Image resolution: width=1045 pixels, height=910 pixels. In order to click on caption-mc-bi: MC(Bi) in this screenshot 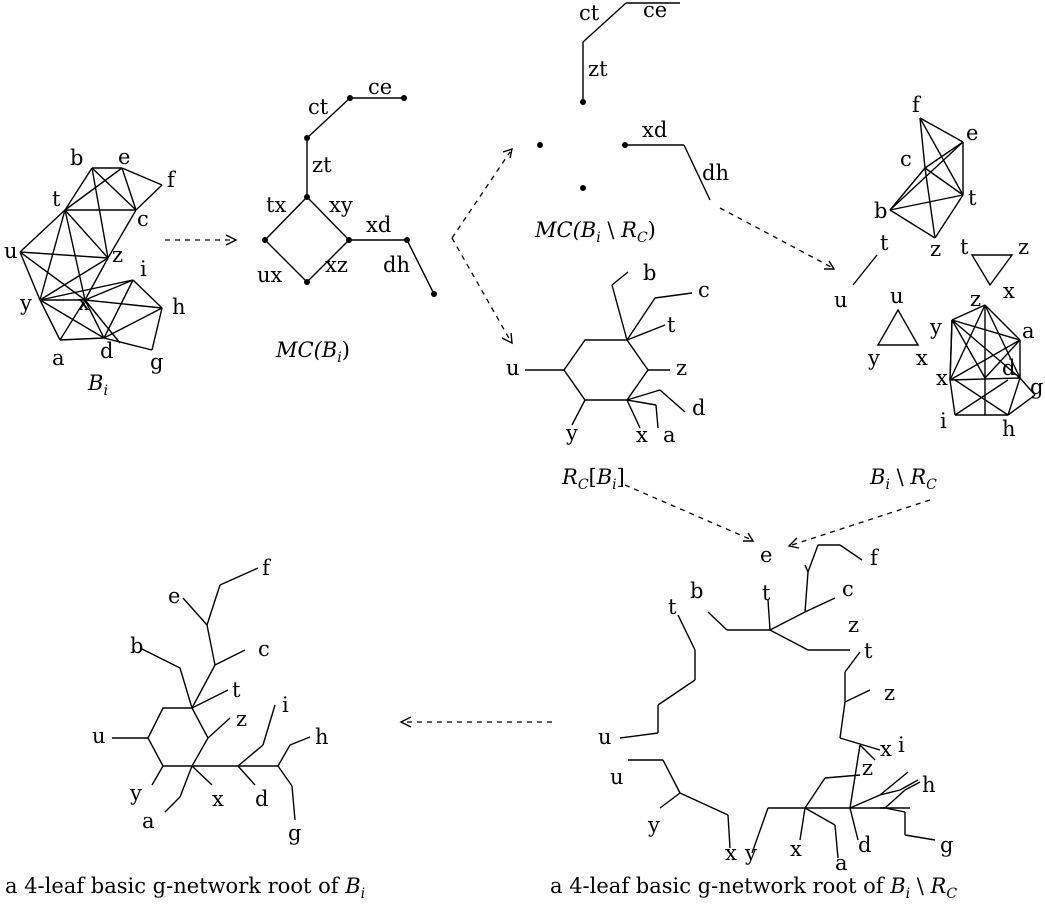, I will do `click(312, 352)`.